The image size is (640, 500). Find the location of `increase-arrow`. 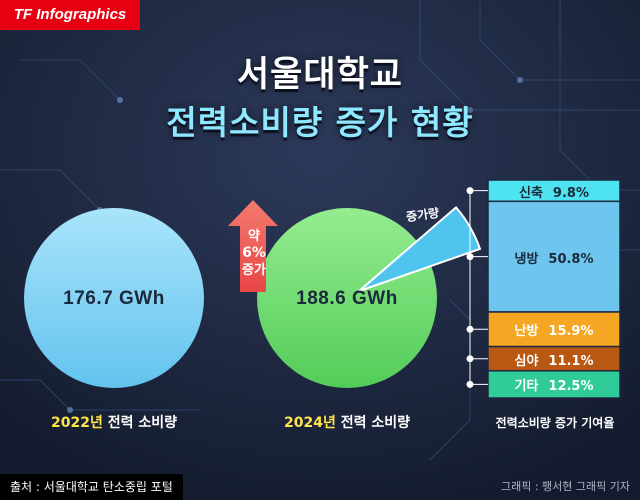

increase-arrow is located at coordinates (253, 246).